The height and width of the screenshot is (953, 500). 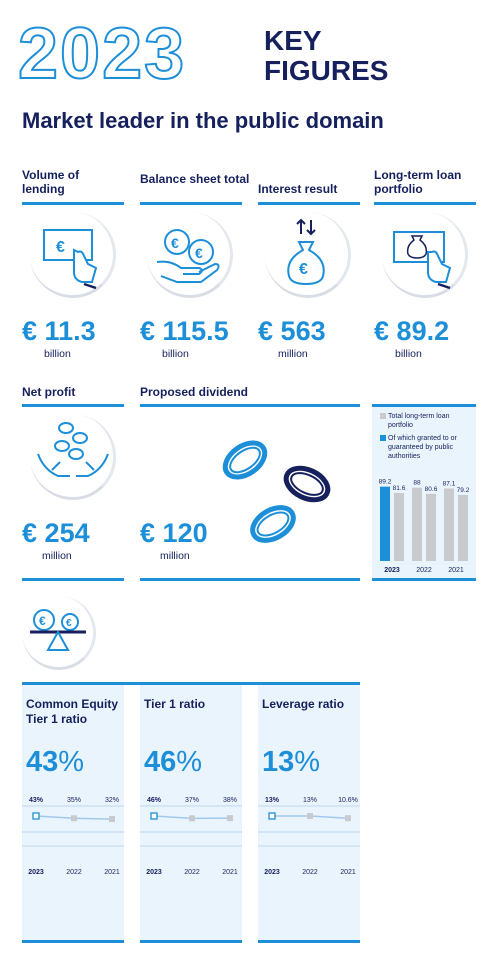 I want to click on bar-public-2022, so click(x=431, y=527).